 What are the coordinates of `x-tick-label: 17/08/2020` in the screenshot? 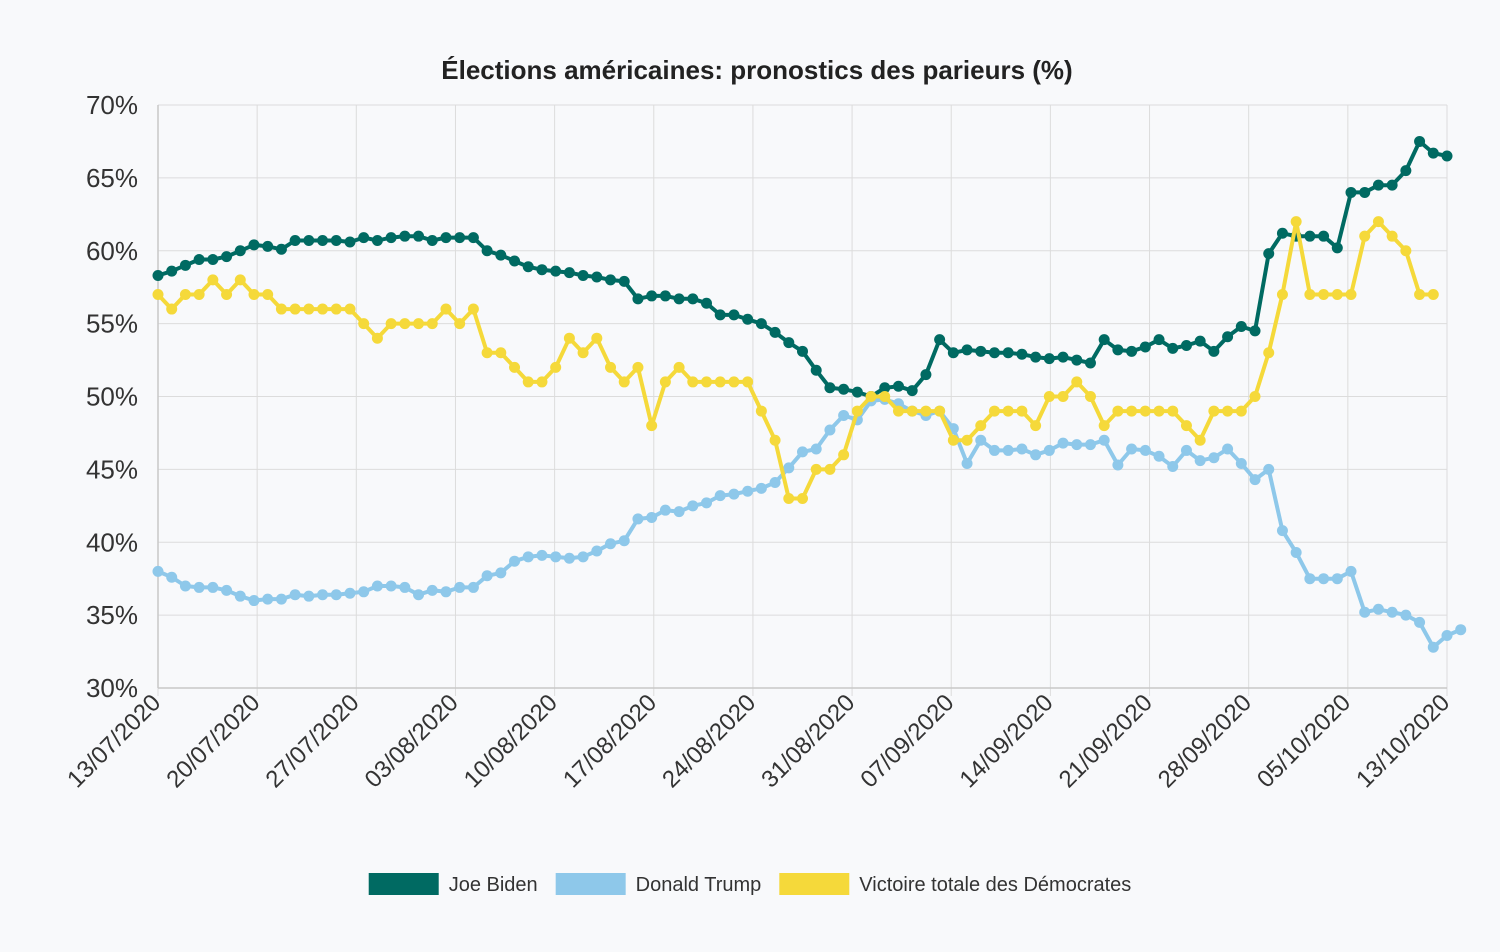 It's located at (610, 741).